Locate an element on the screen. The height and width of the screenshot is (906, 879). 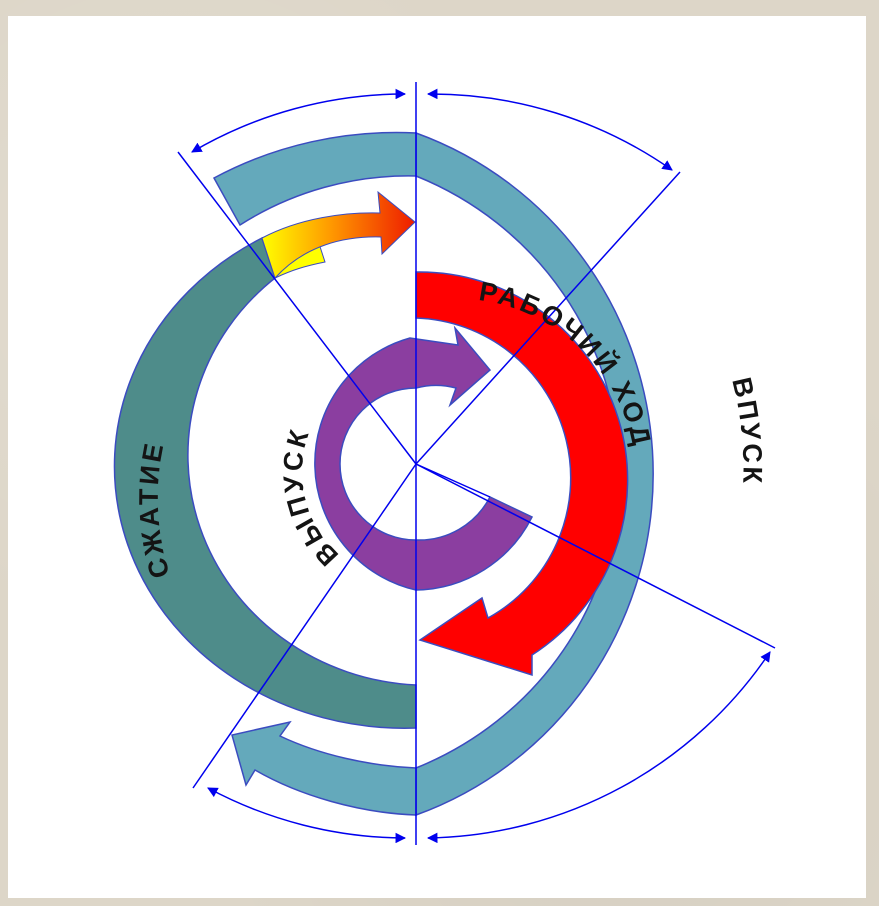
arc-top-left is located at coordinates (299, 120).